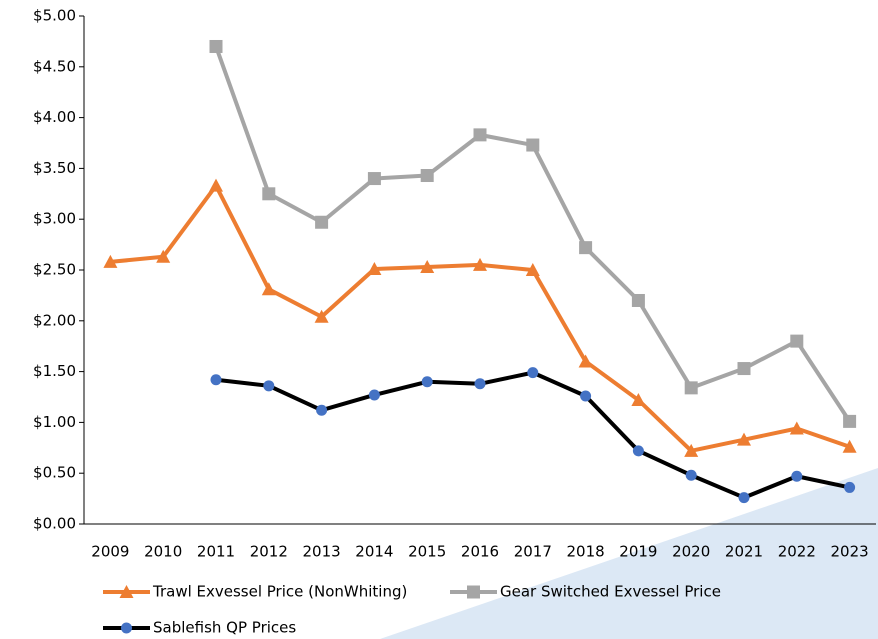 The width and height of the screenshot is (878, 639). Describe the element at coordinates (850, 552) in the screenshot. I see `x-tick-label: 2023` at that location.